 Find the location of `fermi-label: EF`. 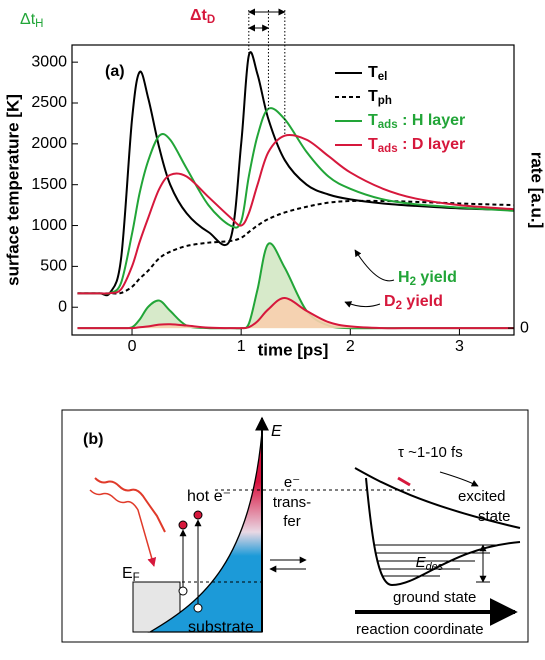

fermi-label: EF is located at coordinates (131, 574).